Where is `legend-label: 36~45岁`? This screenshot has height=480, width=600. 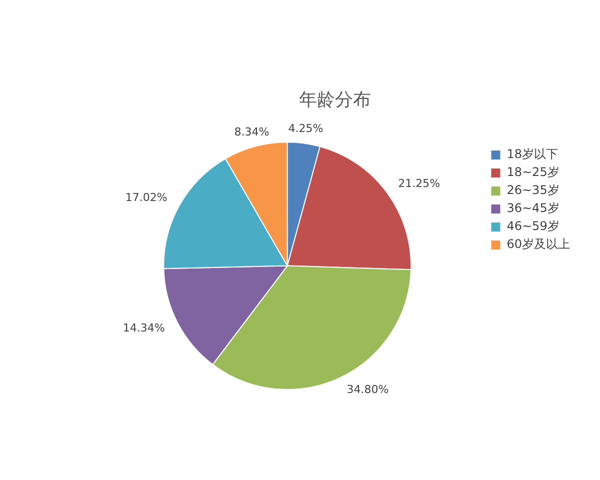
legend-label: 36~45岁 is located at coordinates (533, 208).